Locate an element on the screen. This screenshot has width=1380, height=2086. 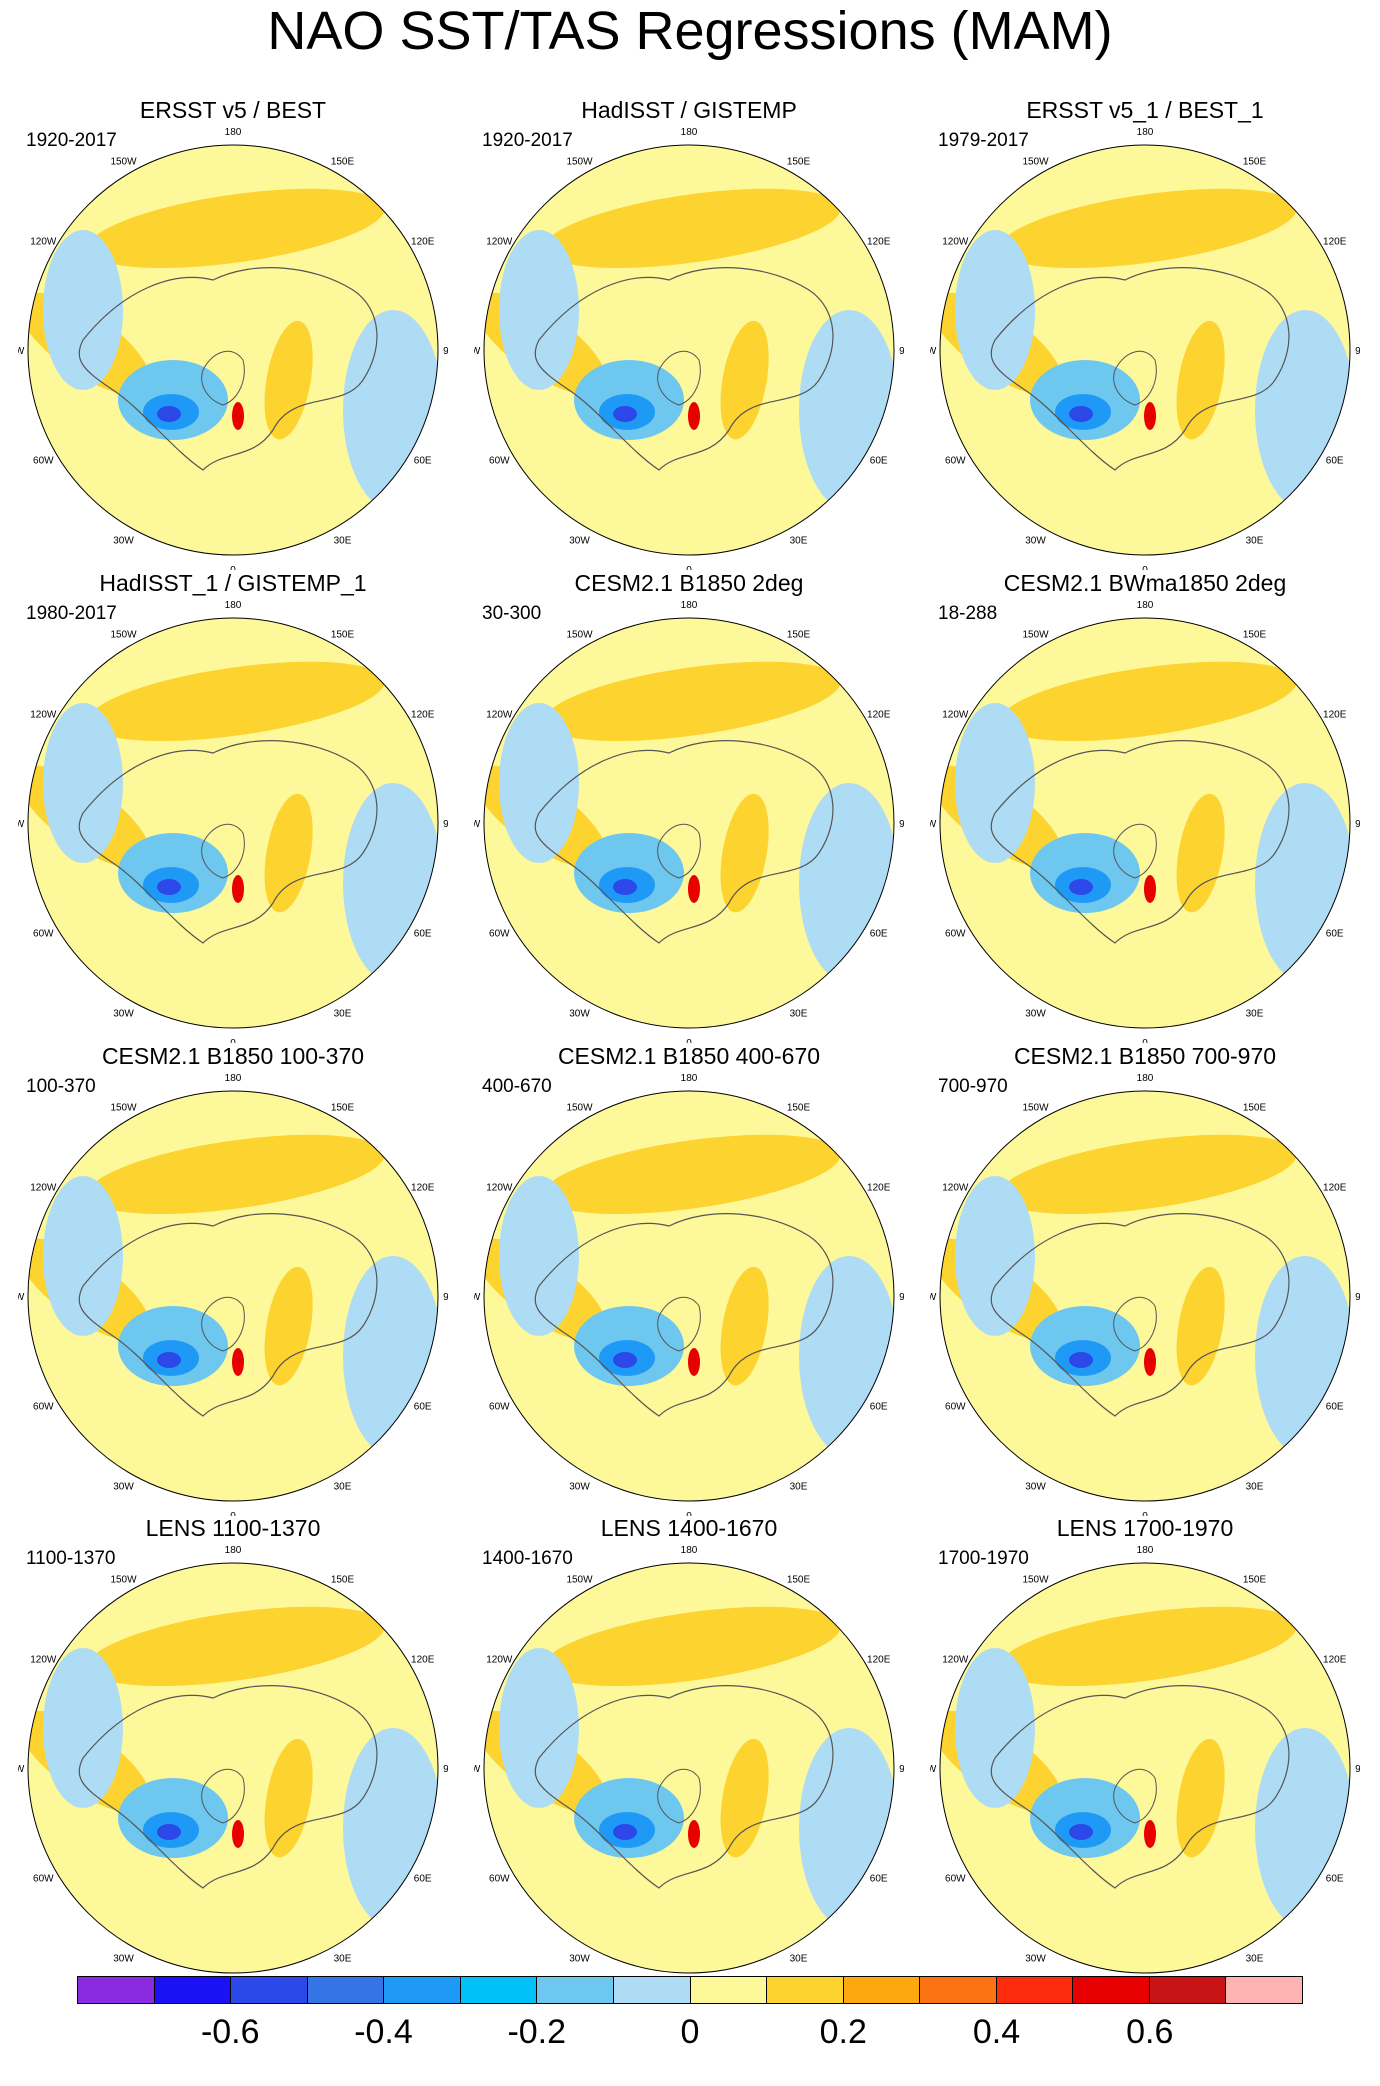
panel-years: 1920-2017 is located at coordinates (527, 140).